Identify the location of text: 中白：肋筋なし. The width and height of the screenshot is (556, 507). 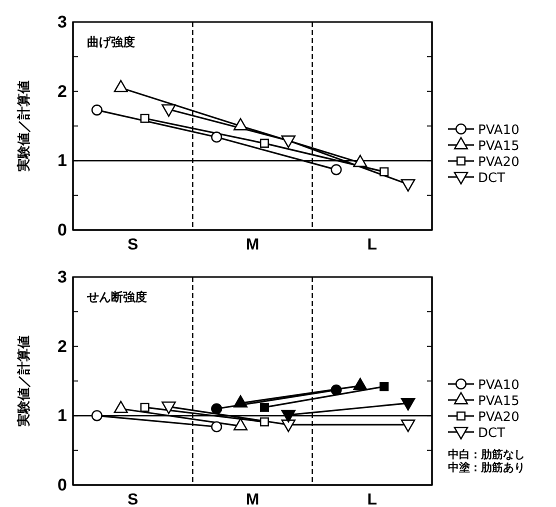
(486, 454).